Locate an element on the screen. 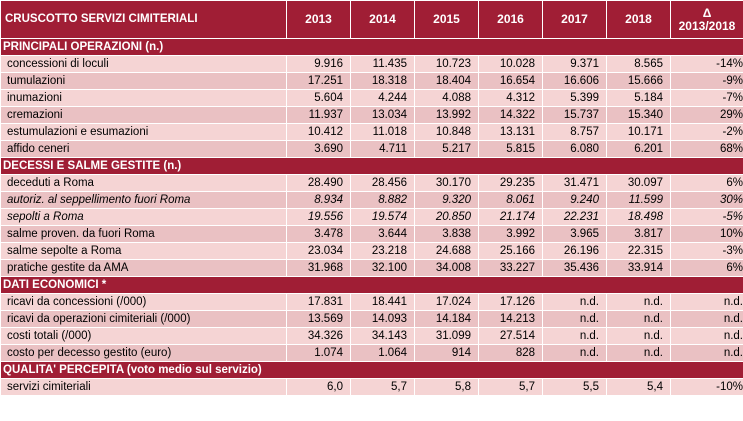 This screenshot has width=743, height=421. value-cell: 10.412 is located at coordinates (318, 132).